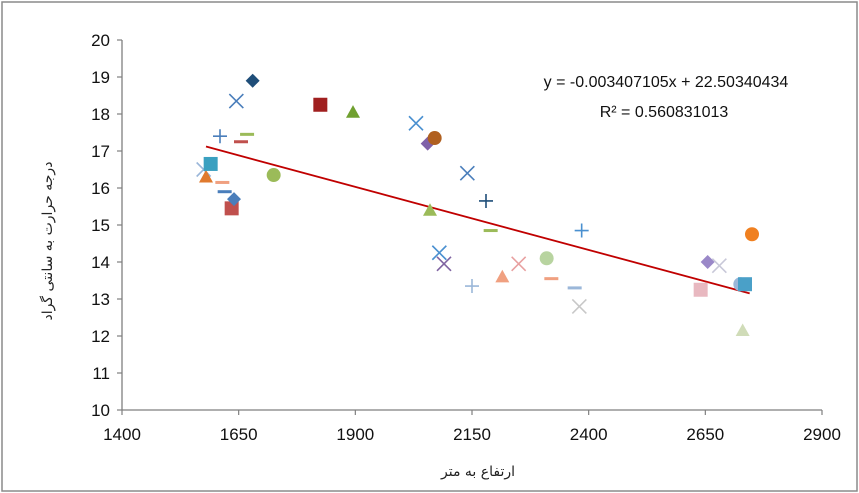 The image size is (859, 493). I want to click on x-tick-label: 1400, so click(122, 434).